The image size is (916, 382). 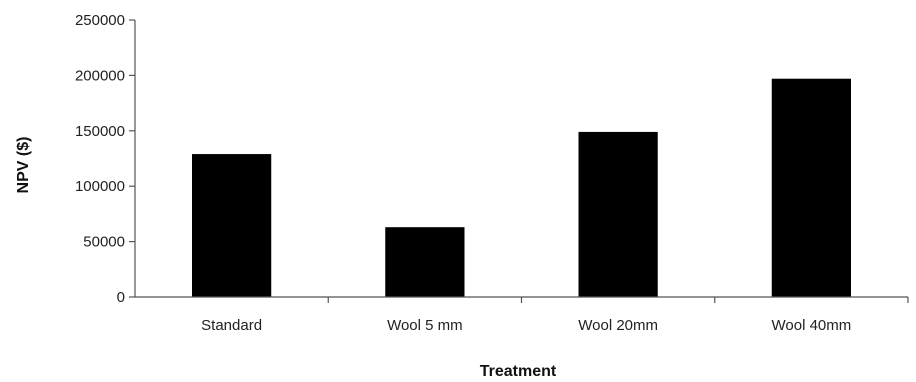 I want to click on y-axis-title: NPV ($), so click(x=23, y=165).